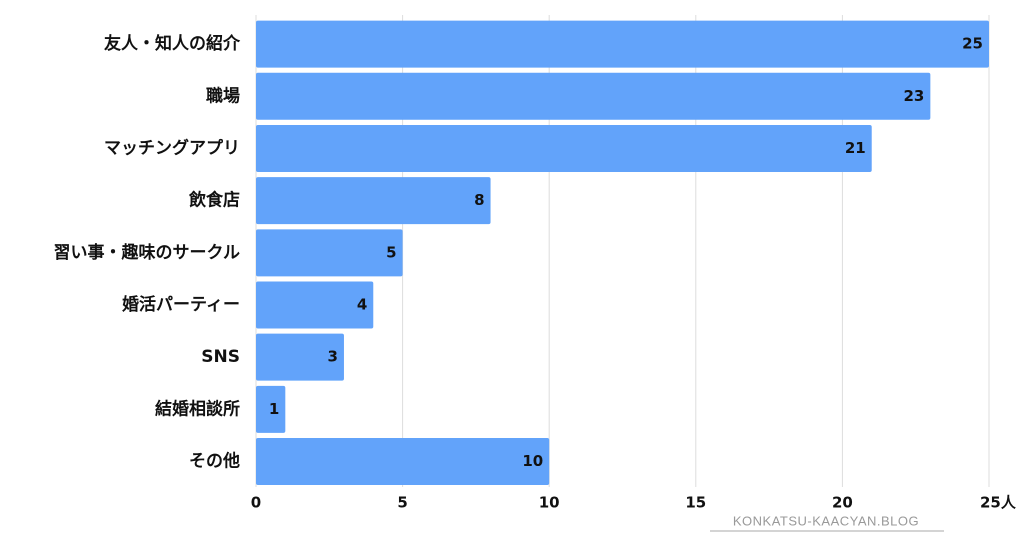 This screenshot has width=1024, height=538. What do you see at coordinates (214, 200) in the screenshot?
I see `category-label: 飲食店` at bounding box center [214, 200].